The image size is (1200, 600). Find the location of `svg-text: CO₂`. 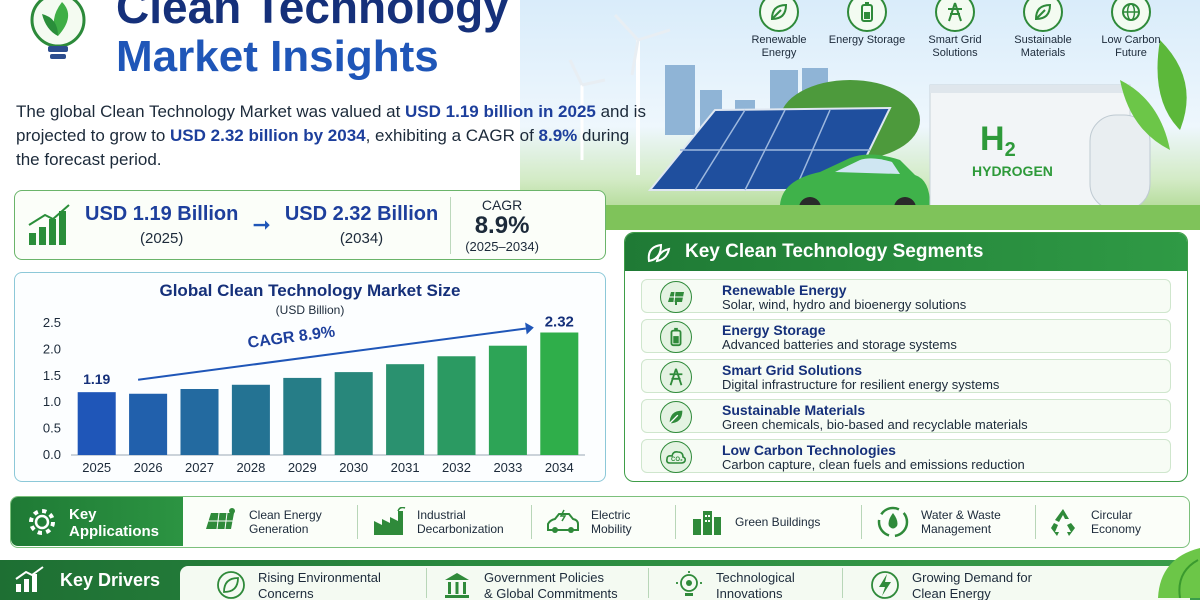

svg-text: CO₂ is located at coordinates (677, 460).